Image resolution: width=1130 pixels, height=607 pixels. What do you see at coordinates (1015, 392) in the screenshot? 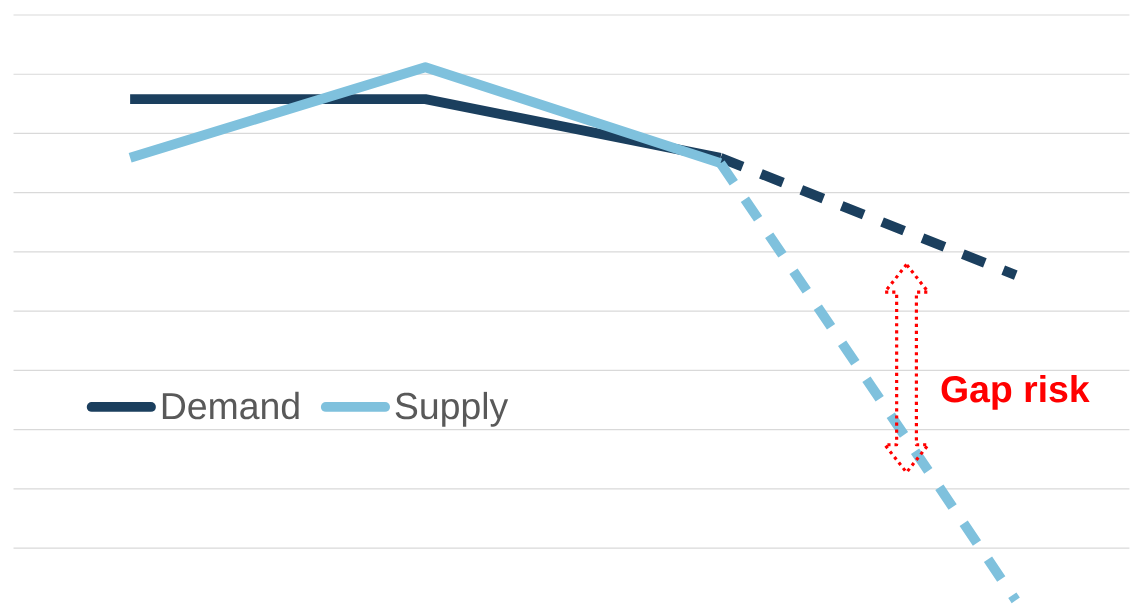
I see `annotation: Gap risk` at bounding box center [1015, 392].